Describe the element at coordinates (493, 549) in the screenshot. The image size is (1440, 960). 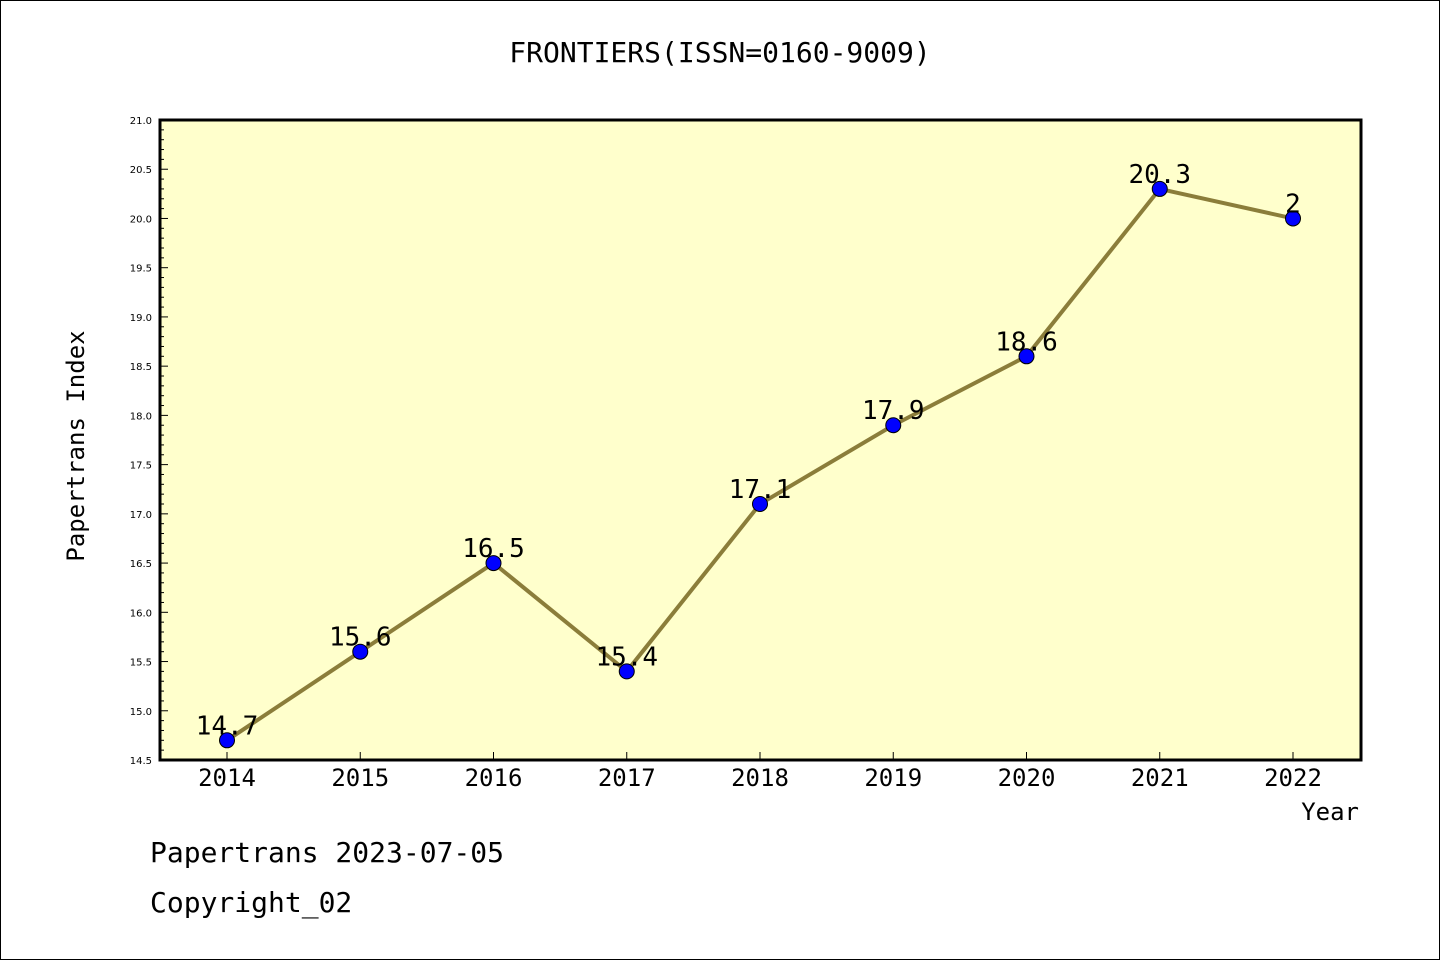
I see `data-label: 16.5` at that location.